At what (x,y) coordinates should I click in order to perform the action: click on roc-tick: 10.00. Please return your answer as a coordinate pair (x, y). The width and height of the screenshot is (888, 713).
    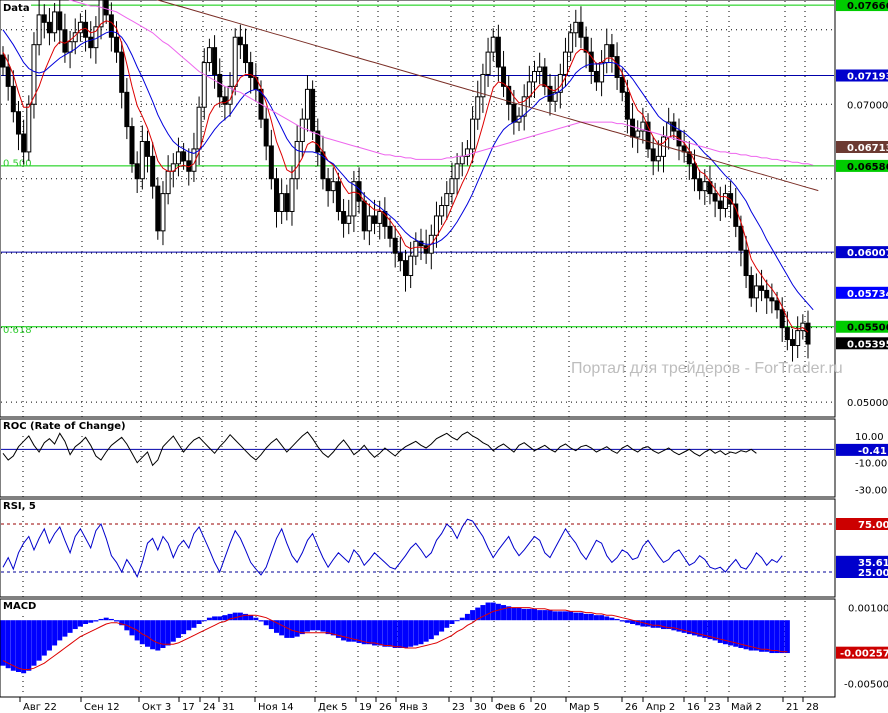
    Looking at the image, I should click on (869, 437).